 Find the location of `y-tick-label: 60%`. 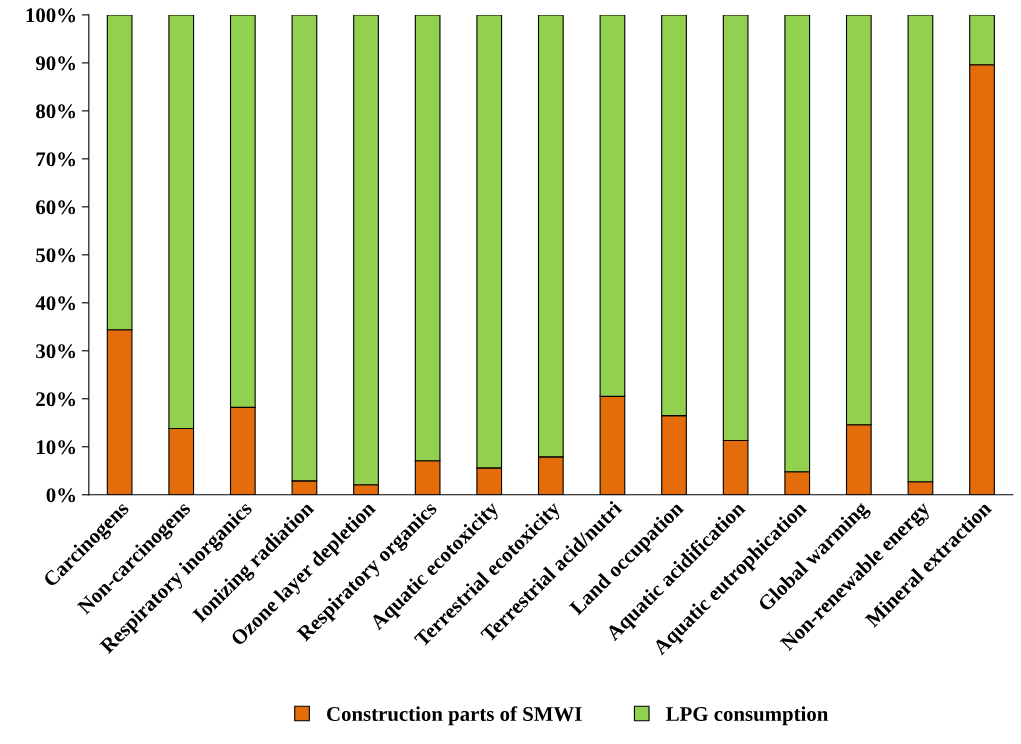

y-tick-label: 60% is located at coordinates (56, 207).